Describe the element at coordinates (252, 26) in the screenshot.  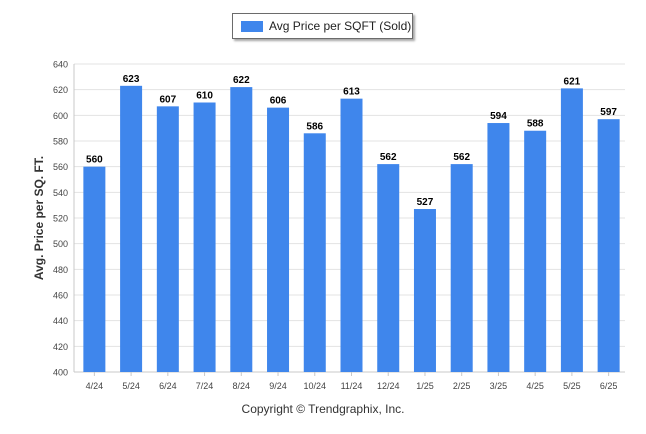
I see `legend-swatch` at that location.